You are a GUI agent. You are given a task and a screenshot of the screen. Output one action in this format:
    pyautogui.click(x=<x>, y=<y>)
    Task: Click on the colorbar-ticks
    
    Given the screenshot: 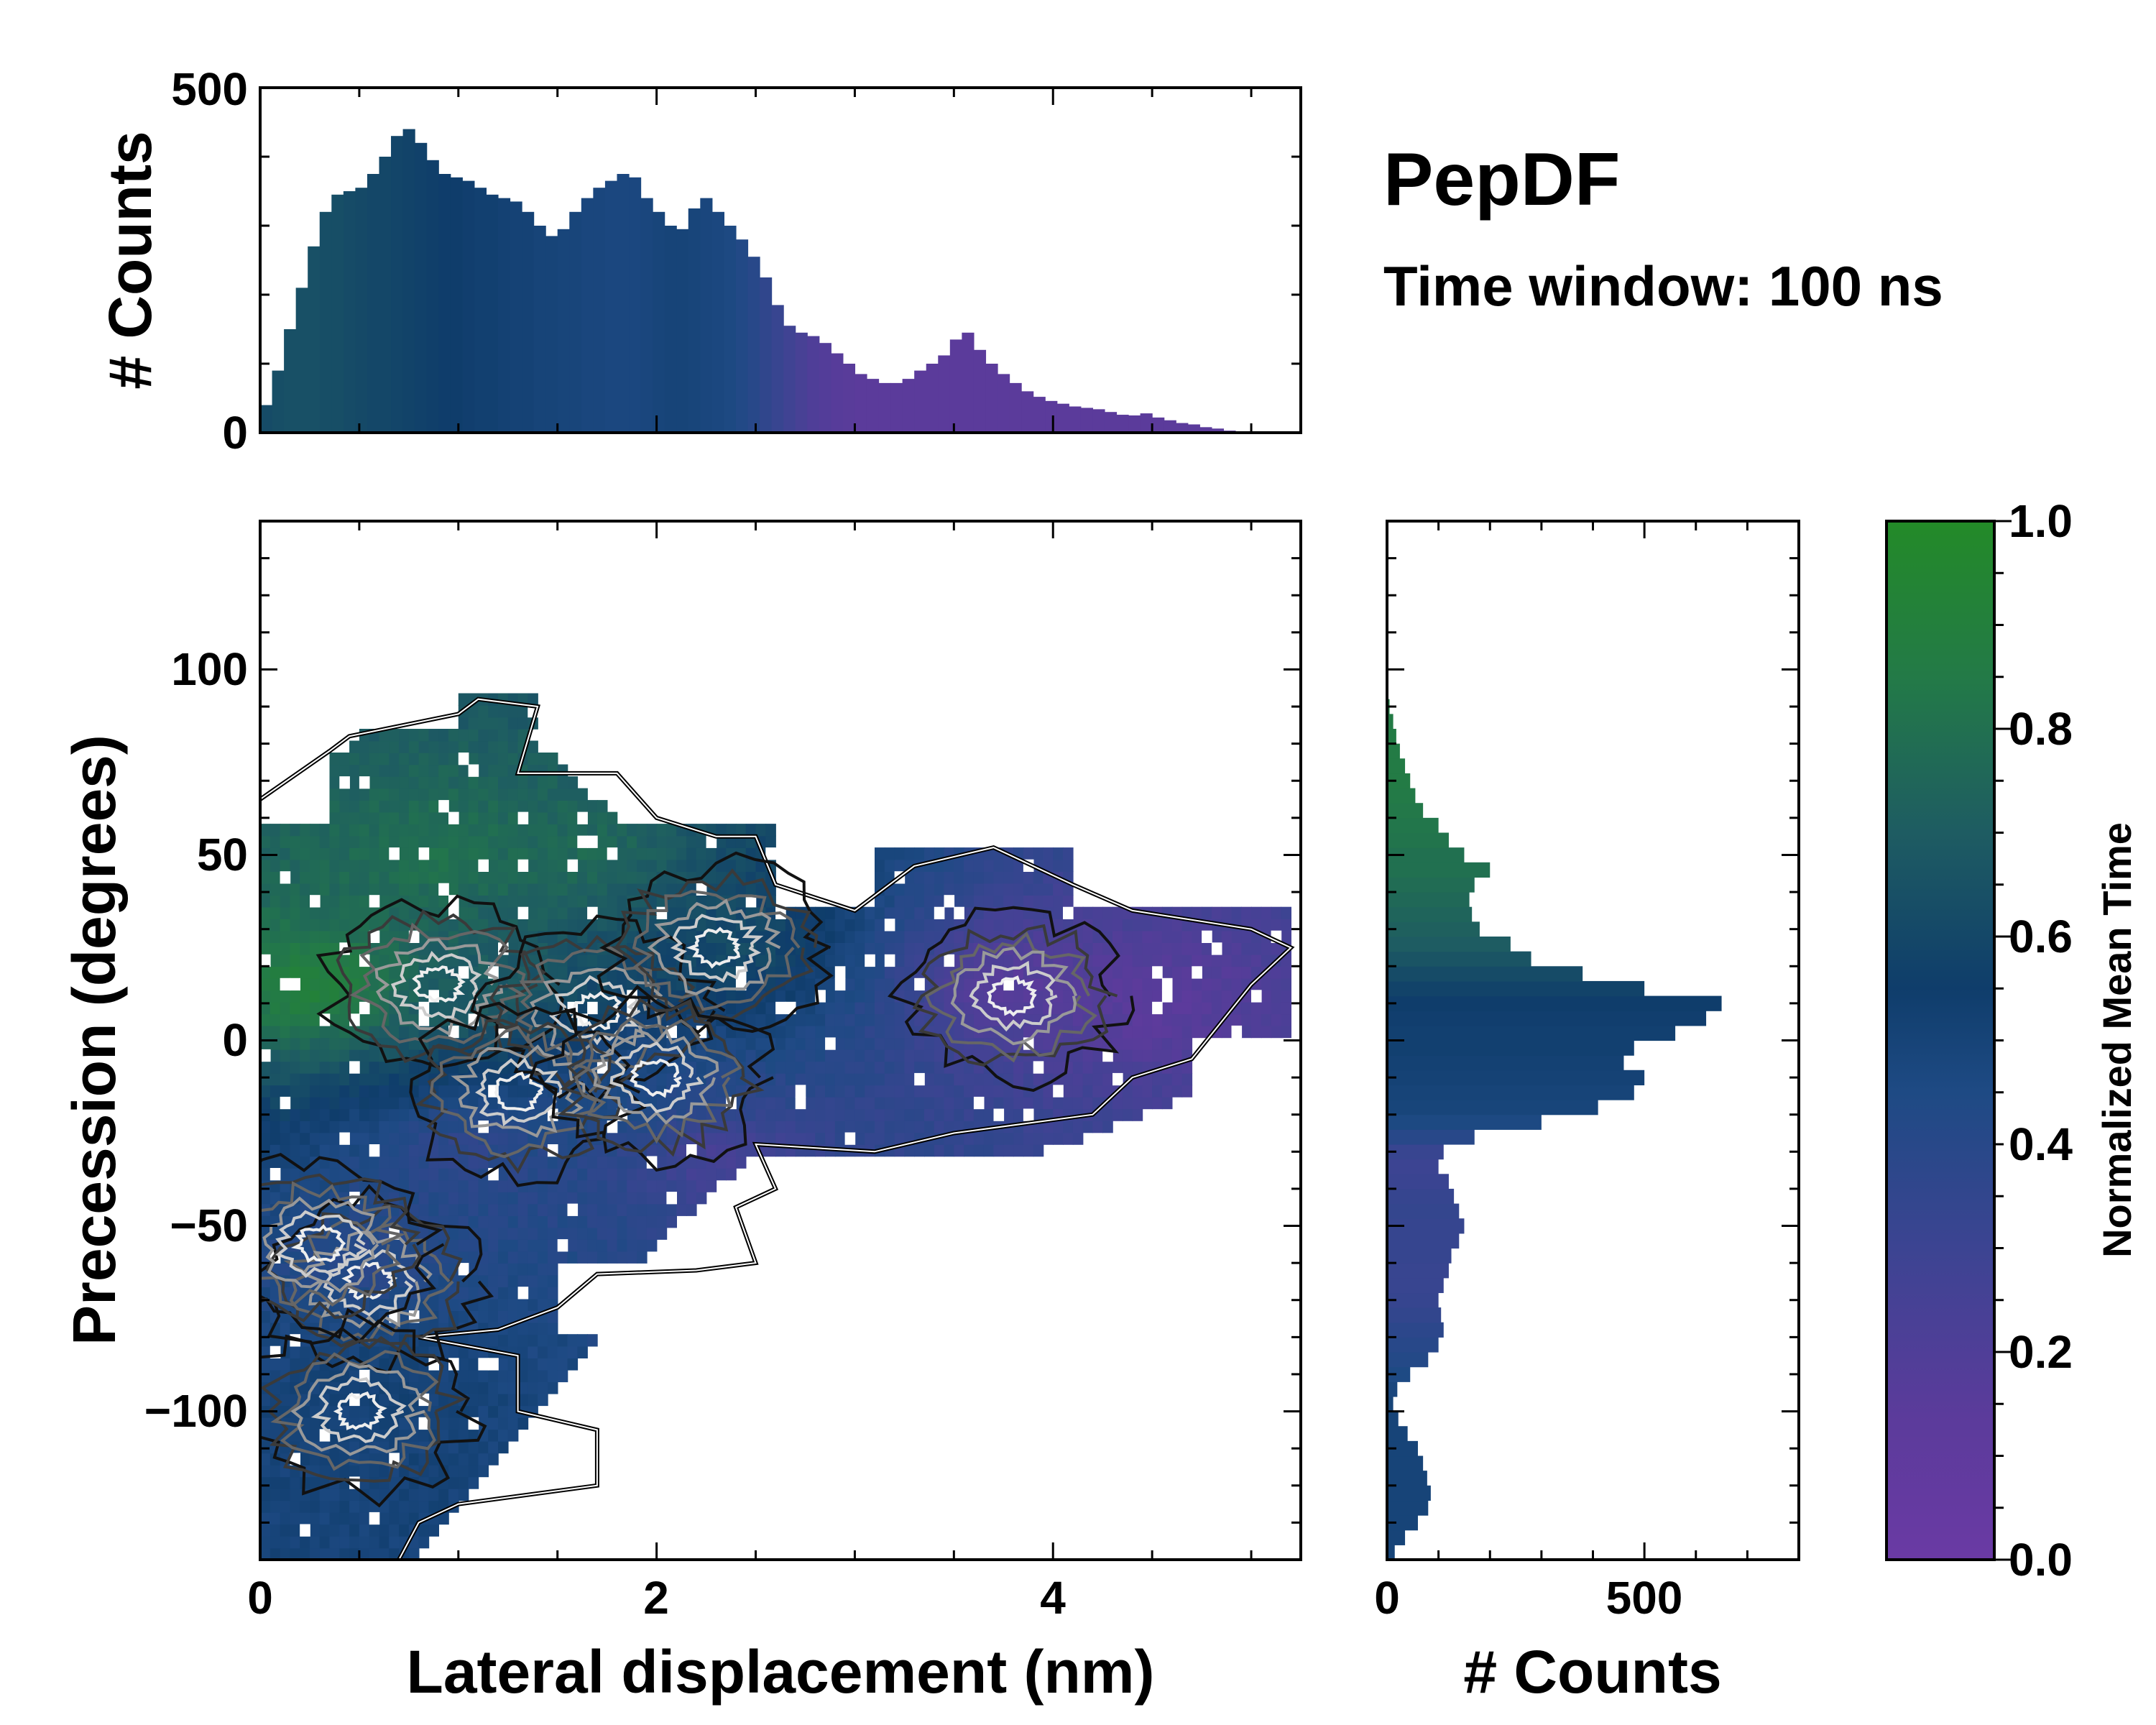 What is the action you would take?
    pyautogui.click(x=2003, y=1040)
    